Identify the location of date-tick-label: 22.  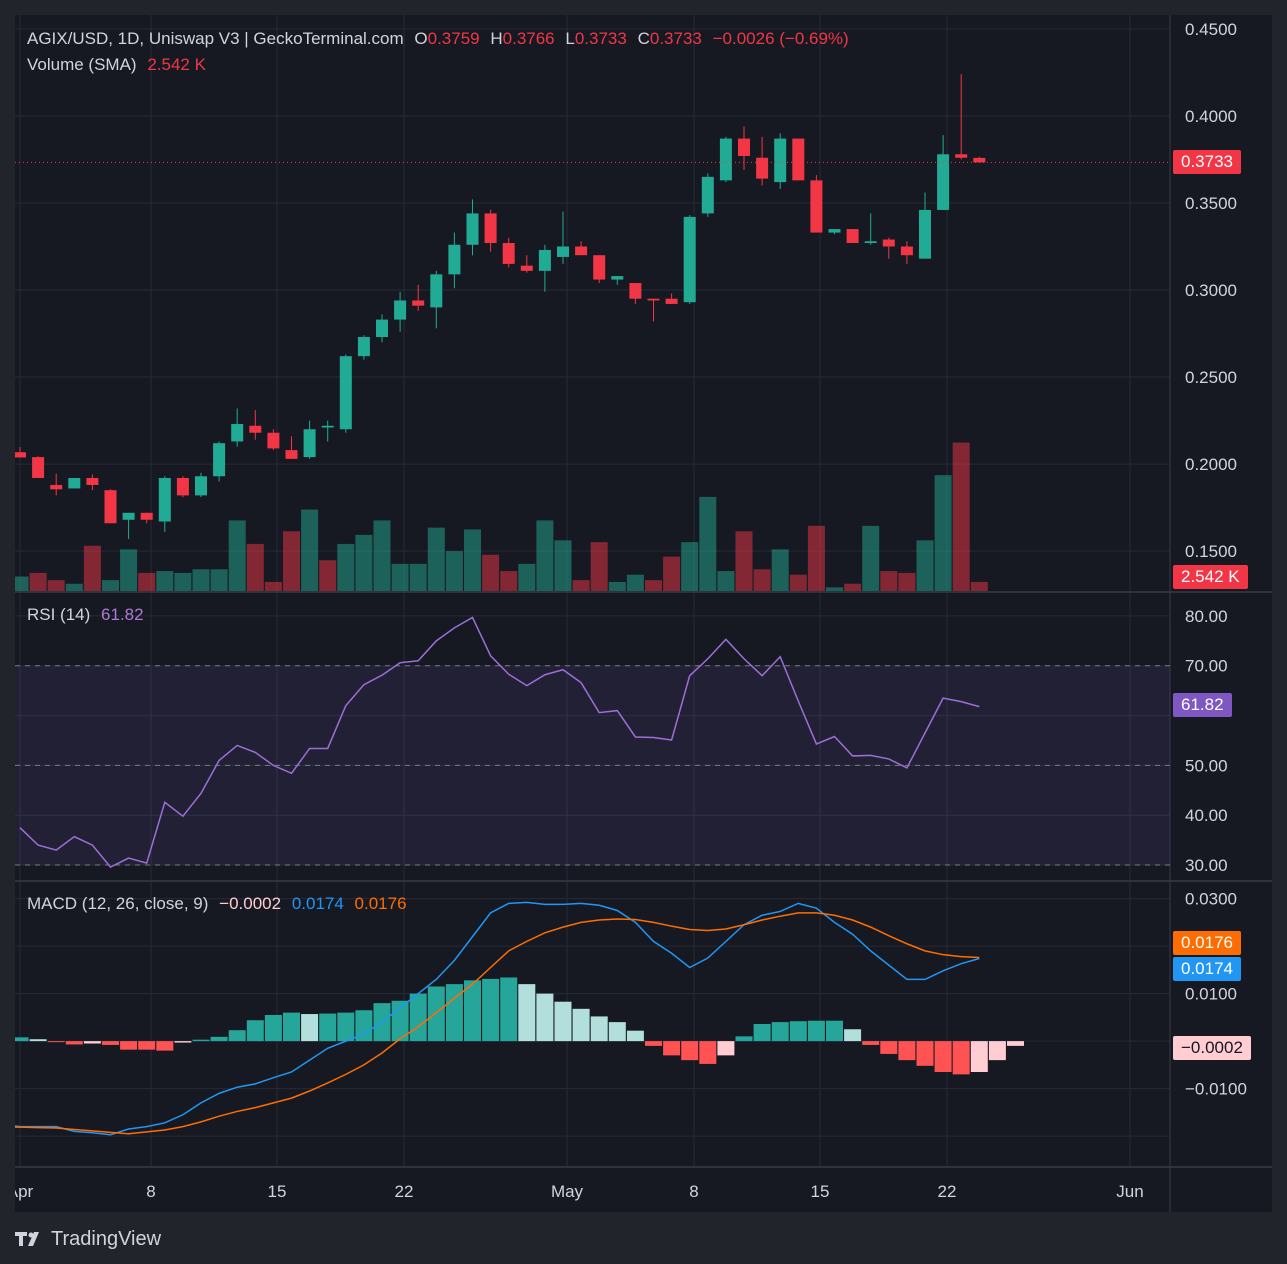
(947, 1191).